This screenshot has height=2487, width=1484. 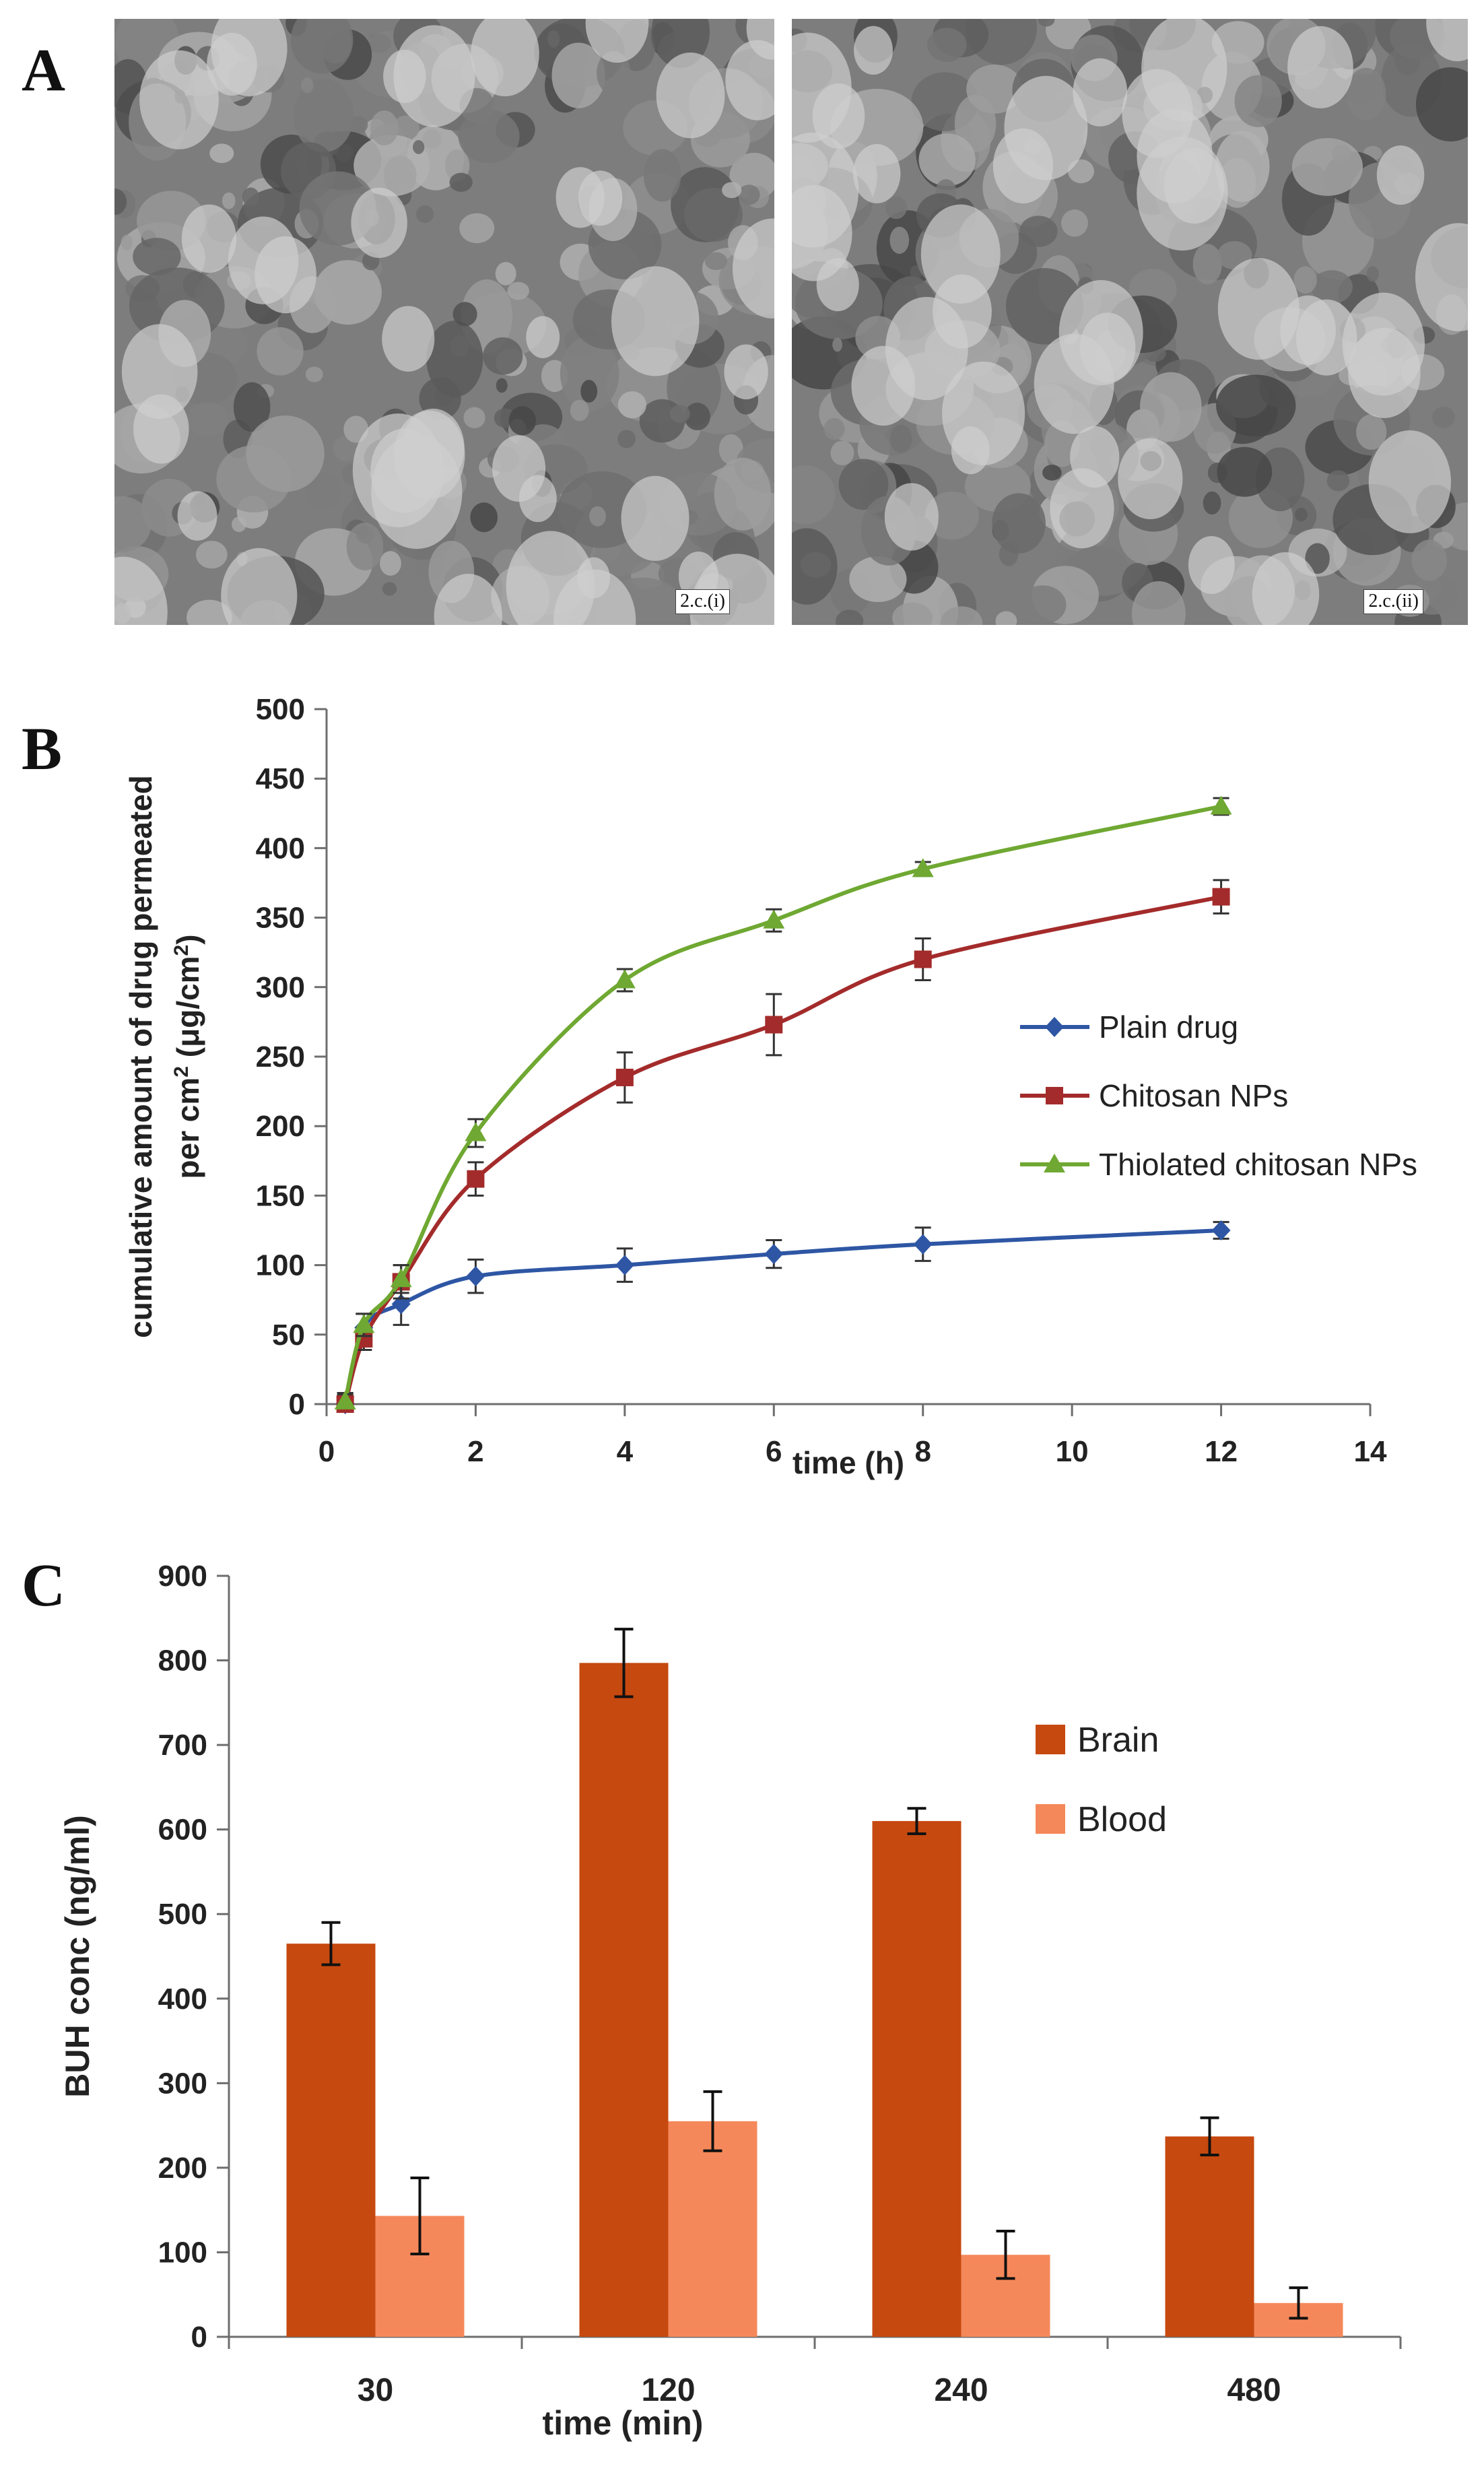 I want to click on legend-entry: Plain drug, so click(x=1129, y=1027).